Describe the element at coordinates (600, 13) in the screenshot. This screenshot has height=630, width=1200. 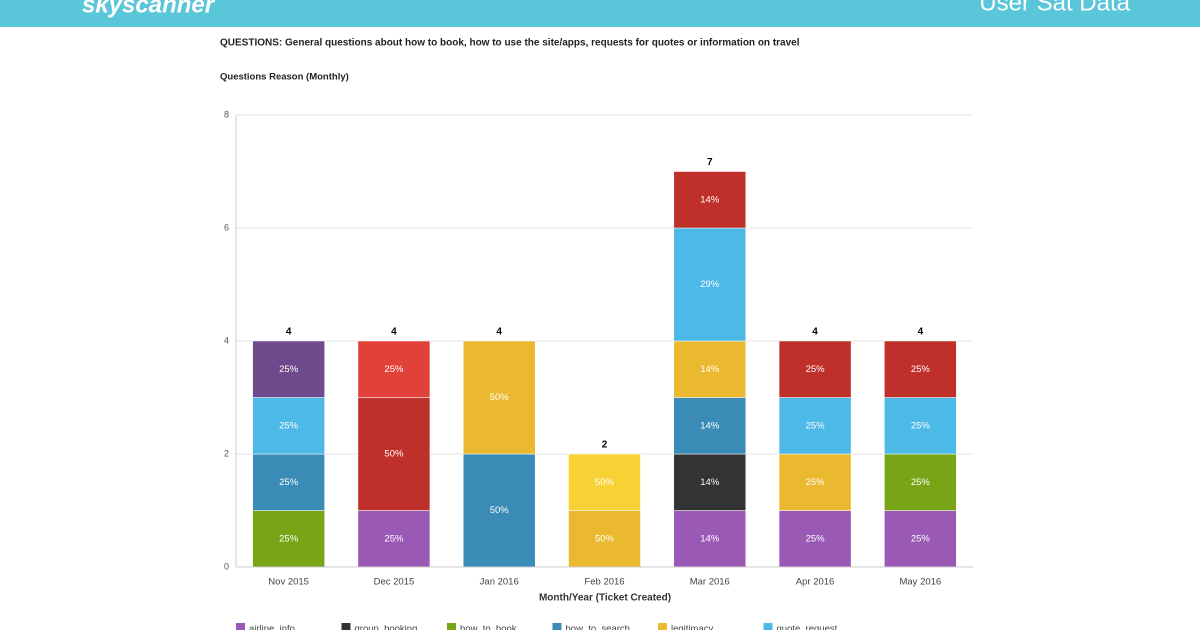
I see `header-bar` at that location.